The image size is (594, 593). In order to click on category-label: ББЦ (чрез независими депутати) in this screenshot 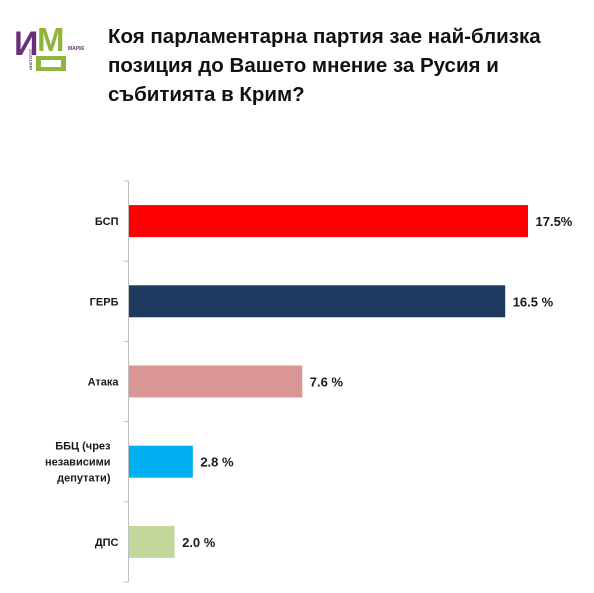, I will do `click(78, 463)`.